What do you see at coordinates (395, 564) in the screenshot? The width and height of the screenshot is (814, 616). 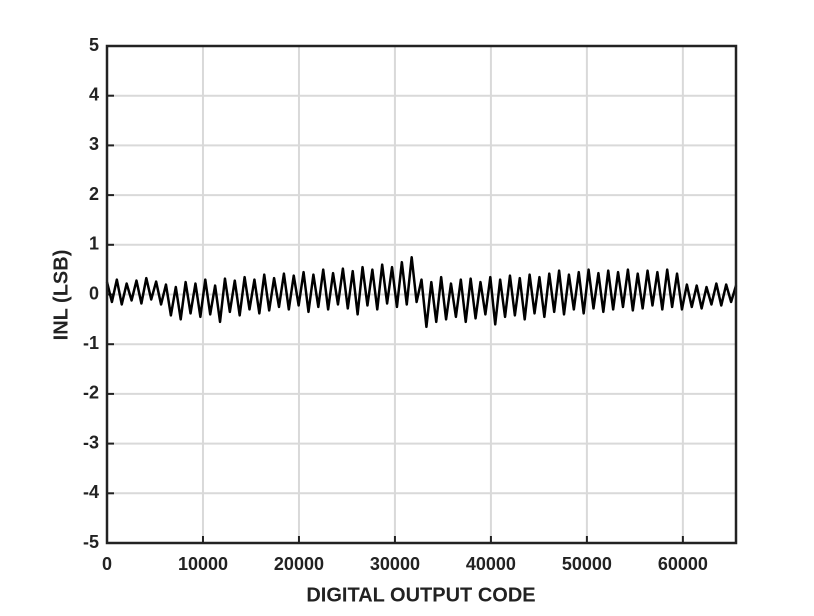 I see `x-tick-label: 30000` at bounding box center [395, 564].